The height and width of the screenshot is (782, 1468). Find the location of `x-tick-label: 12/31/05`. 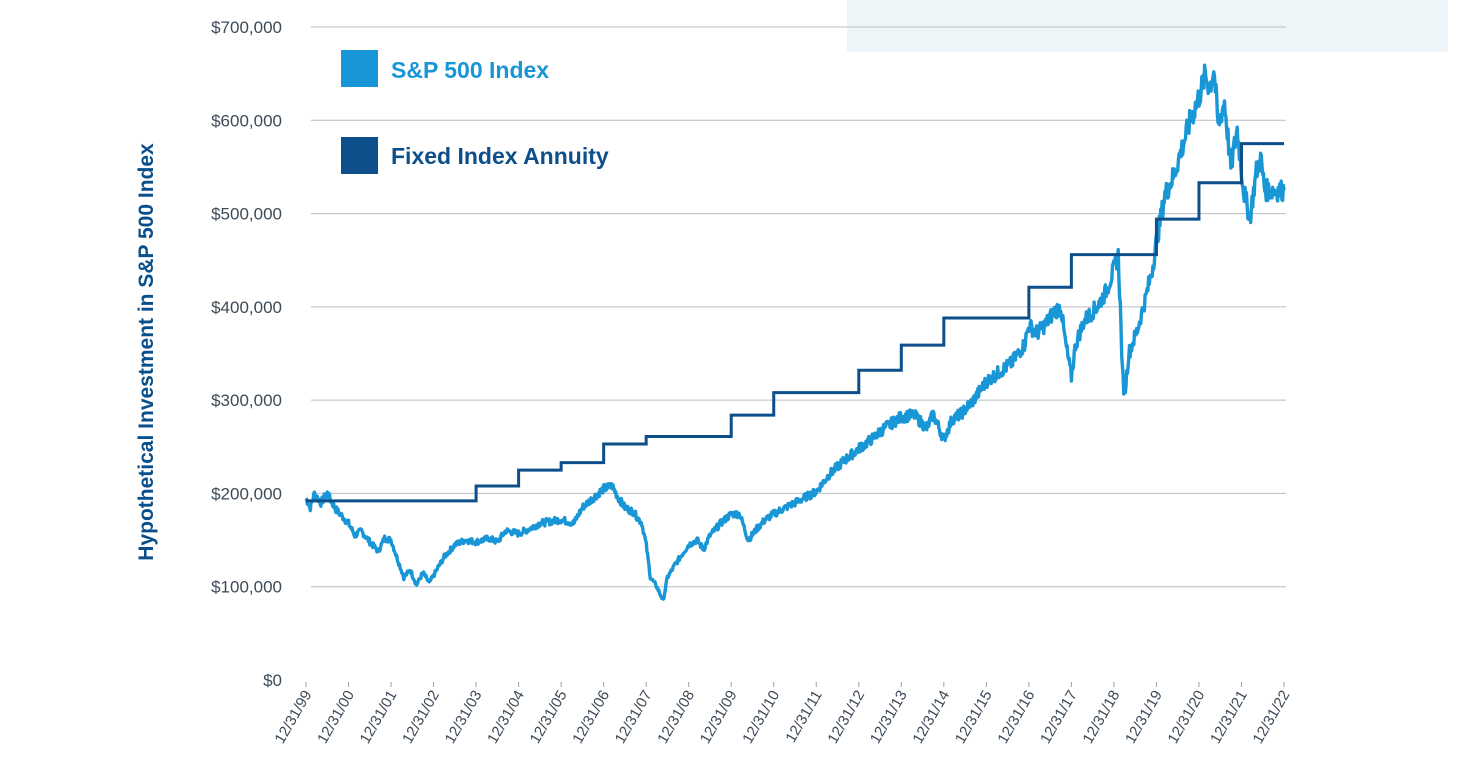

x-tick-label: 12/31/05 is located at coordinates (549, 717).